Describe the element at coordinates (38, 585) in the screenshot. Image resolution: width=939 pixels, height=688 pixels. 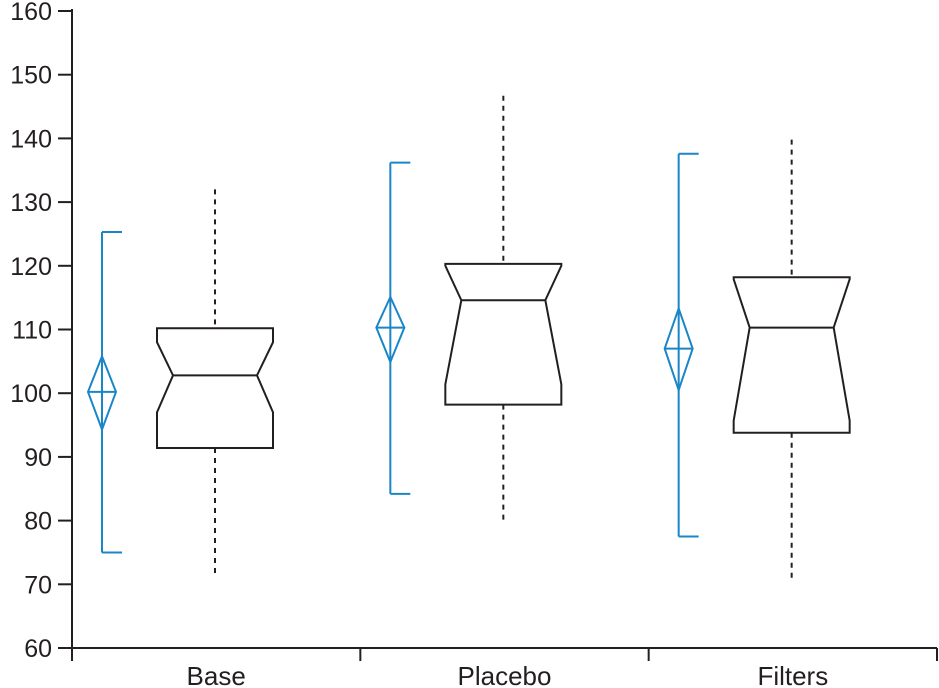
I see `y-tick-label: 70` at that location.